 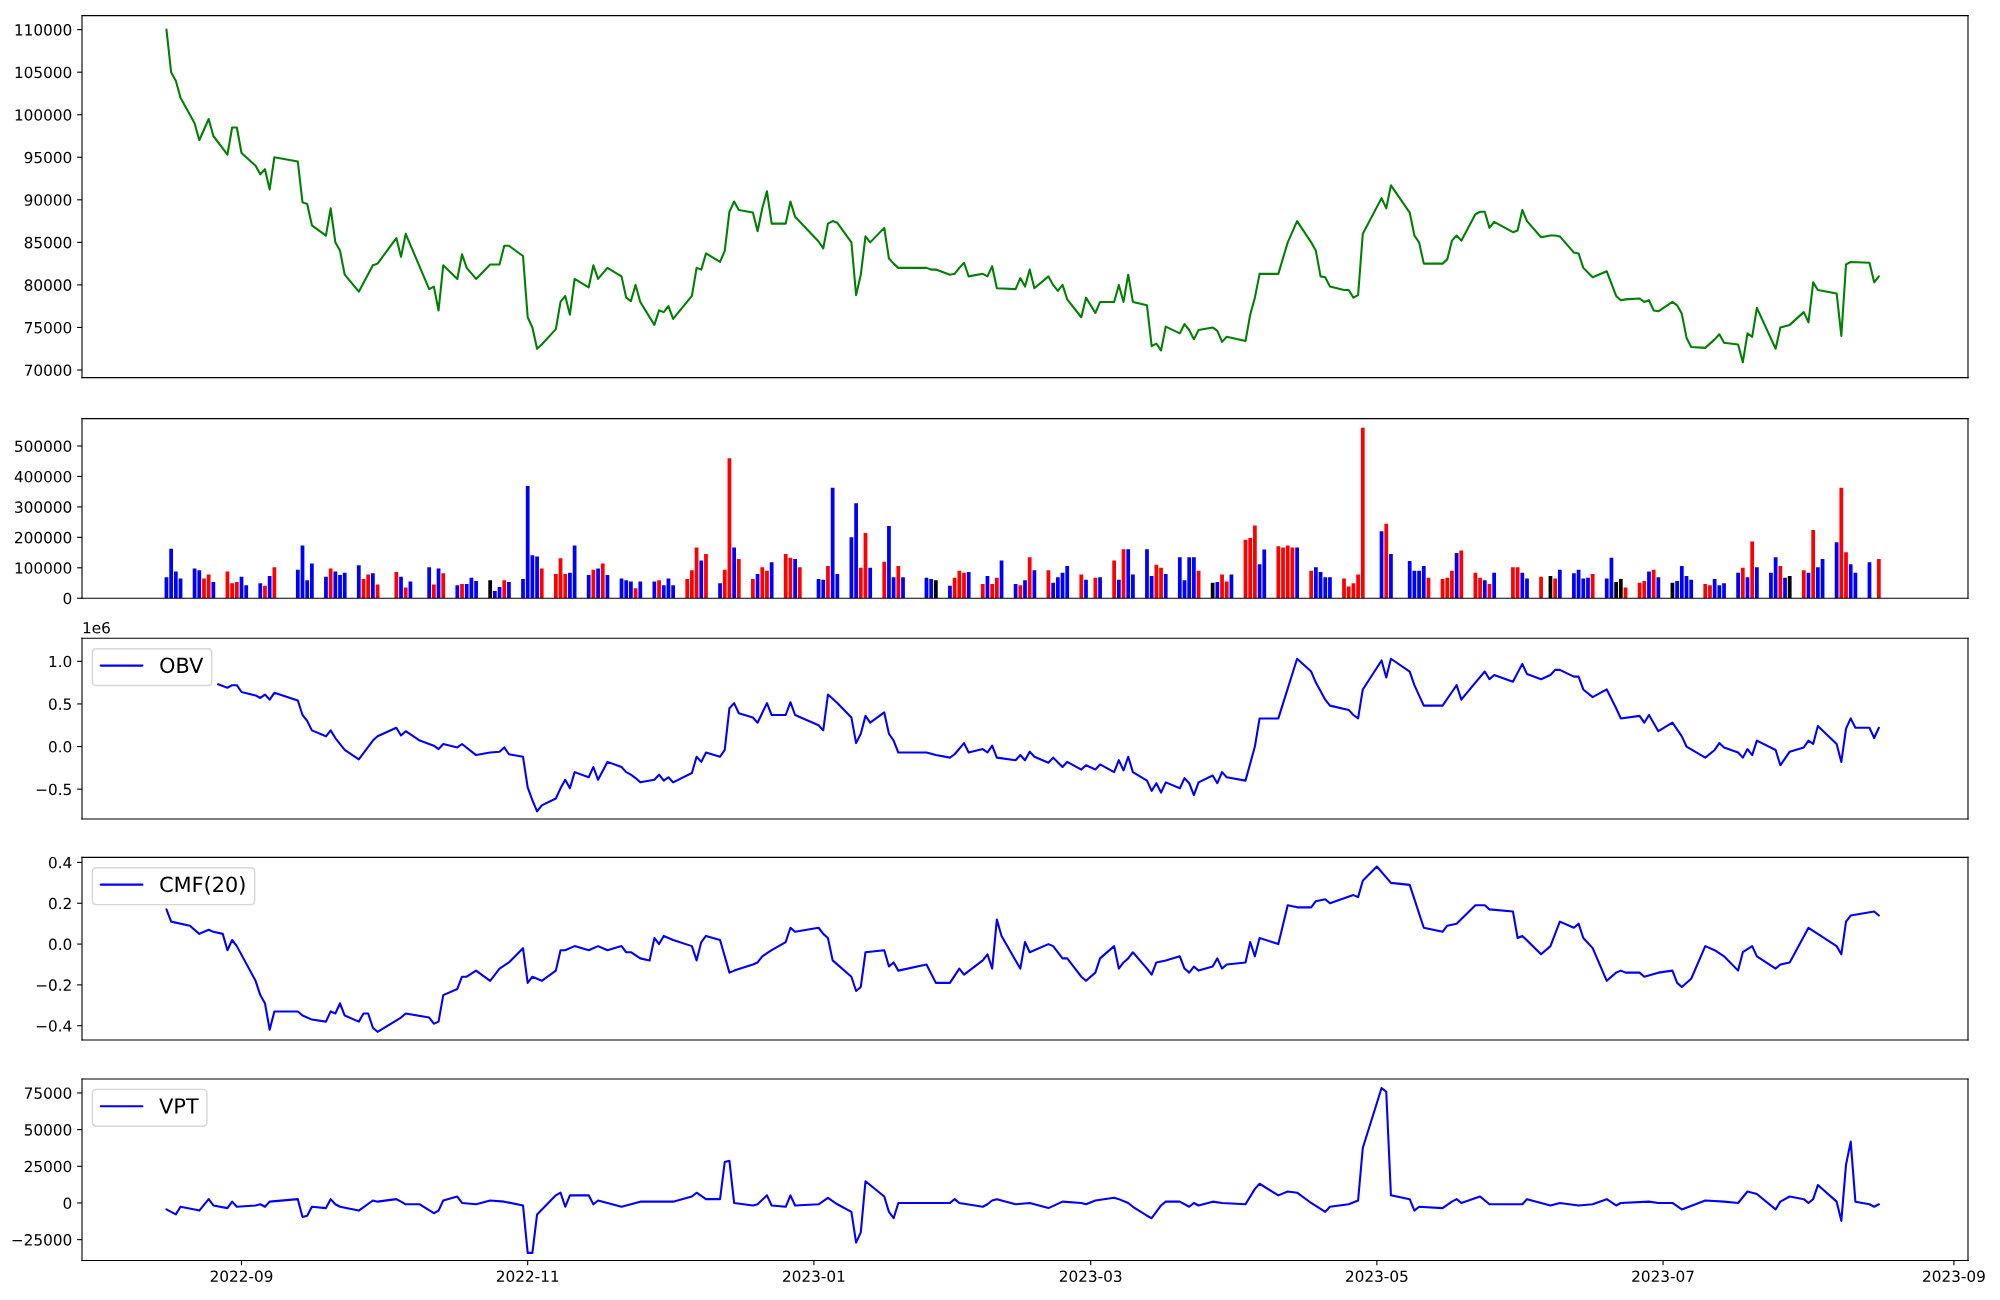 What do you see at coordinates (48, 157) in the screenshot?
I see `y-tick-label: 95000` at bounding box center [48, 157].